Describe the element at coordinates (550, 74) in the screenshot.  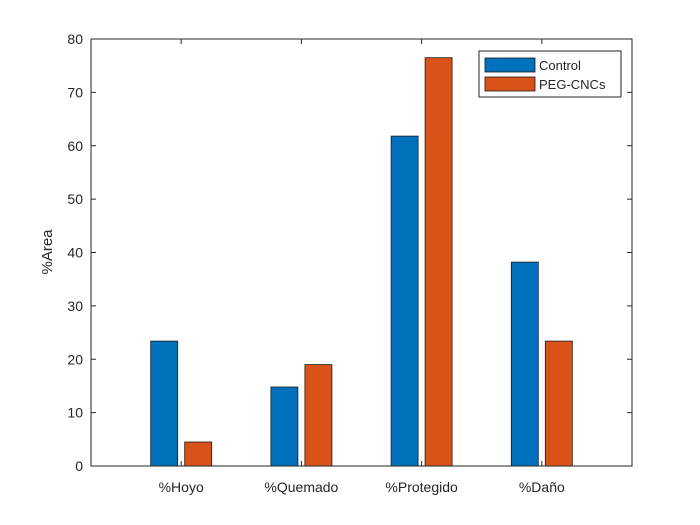
I see `legend: Control PEG-CNCs` at that location.